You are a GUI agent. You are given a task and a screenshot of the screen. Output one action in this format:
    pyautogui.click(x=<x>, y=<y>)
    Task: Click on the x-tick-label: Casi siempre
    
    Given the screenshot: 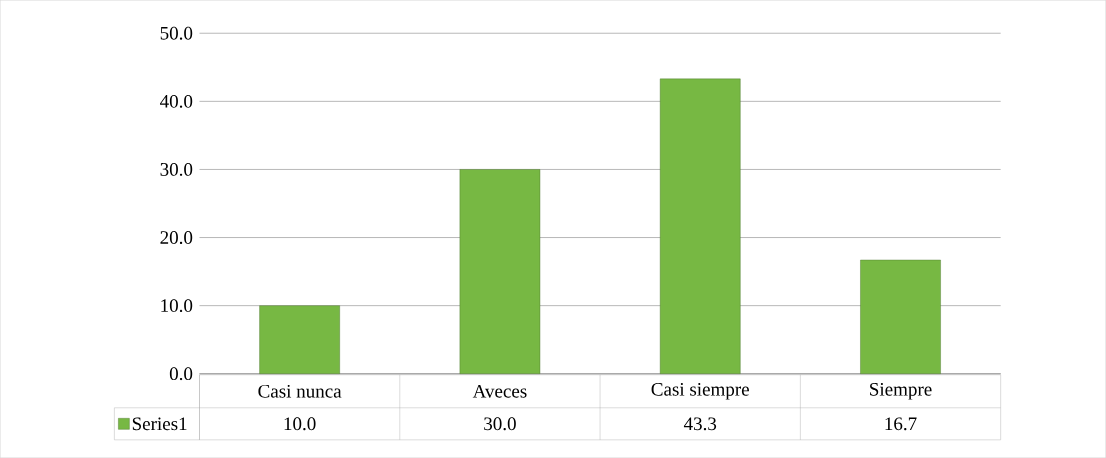 What is the action you would take?
    pyautogui.click(x=700, y=391)
    